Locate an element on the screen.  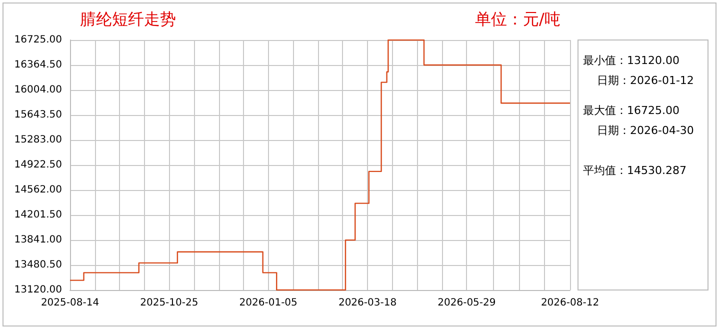
x-tick-label: 2026-08-12 is located at coordinates (570, 303).